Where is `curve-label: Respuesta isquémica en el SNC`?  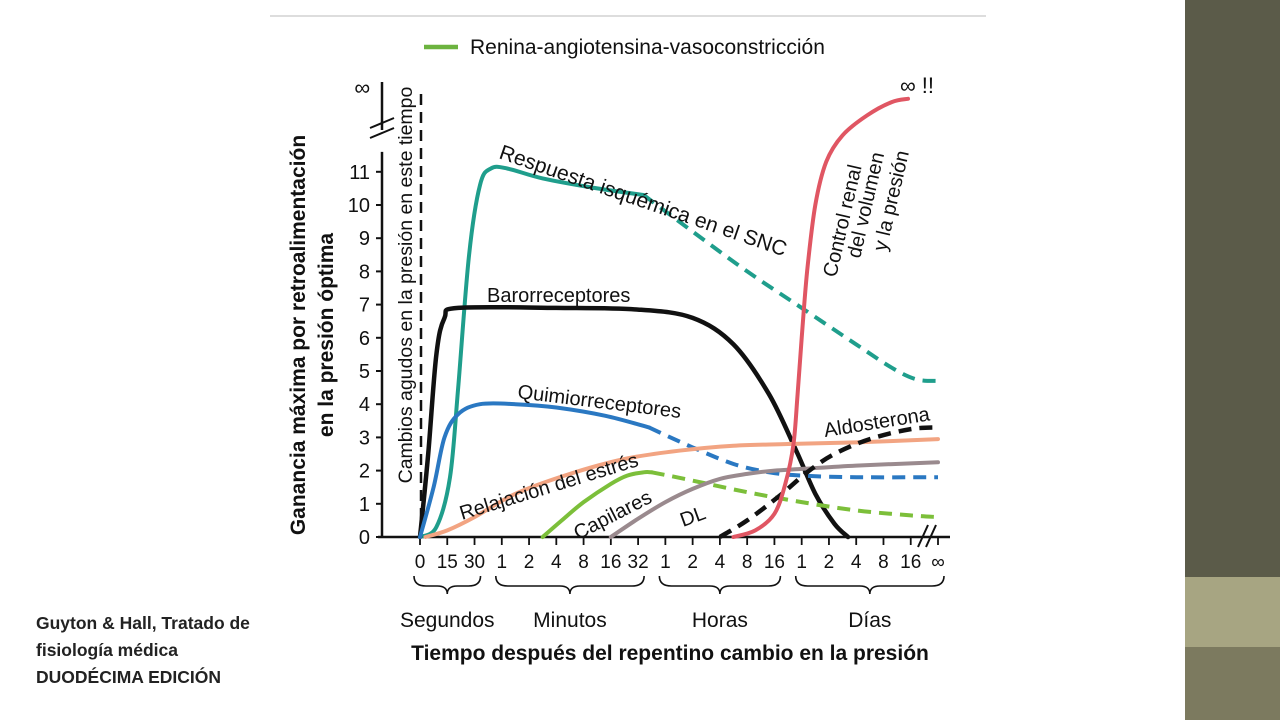 curve-label: Respuesta isquémica en el SNC is located at coordinates (642, 201).